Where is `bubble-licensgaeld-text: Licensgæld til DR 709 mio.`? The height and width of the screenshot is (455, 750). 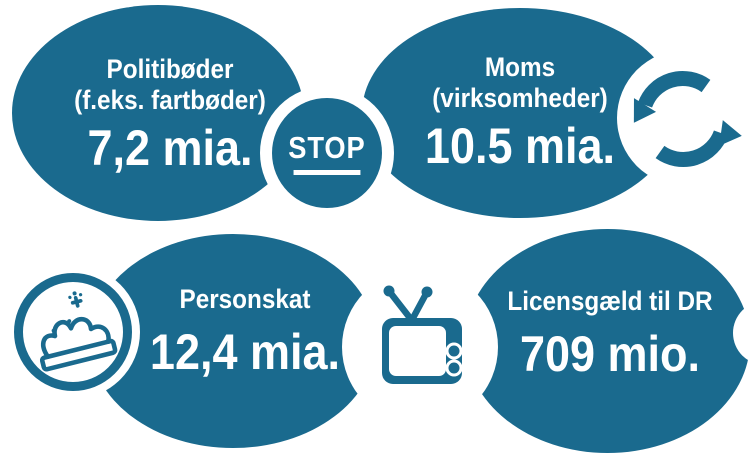 bubble-licensgaeld-text: Licensgæld til DR 709 mio. is located at coordinates (610, 334).